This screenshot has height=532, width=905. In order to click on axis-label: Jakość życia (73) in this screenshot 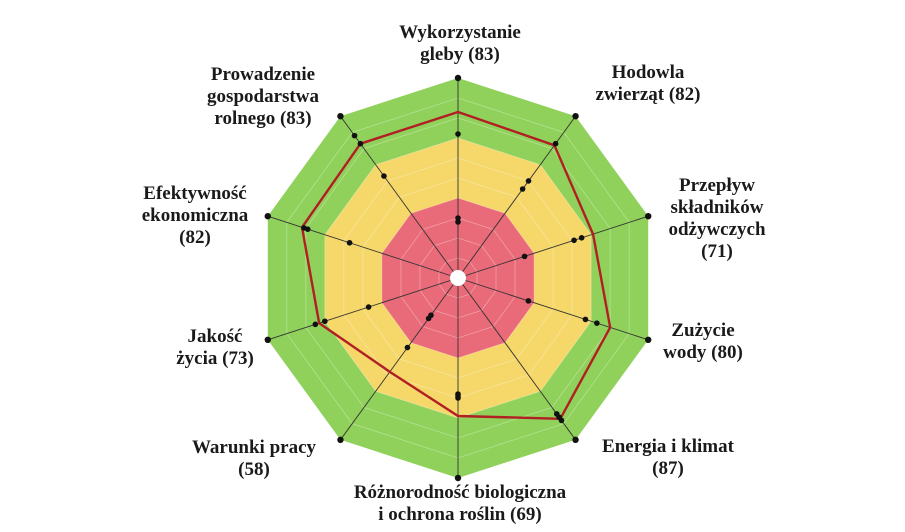, I will do `click(215, 347)`.